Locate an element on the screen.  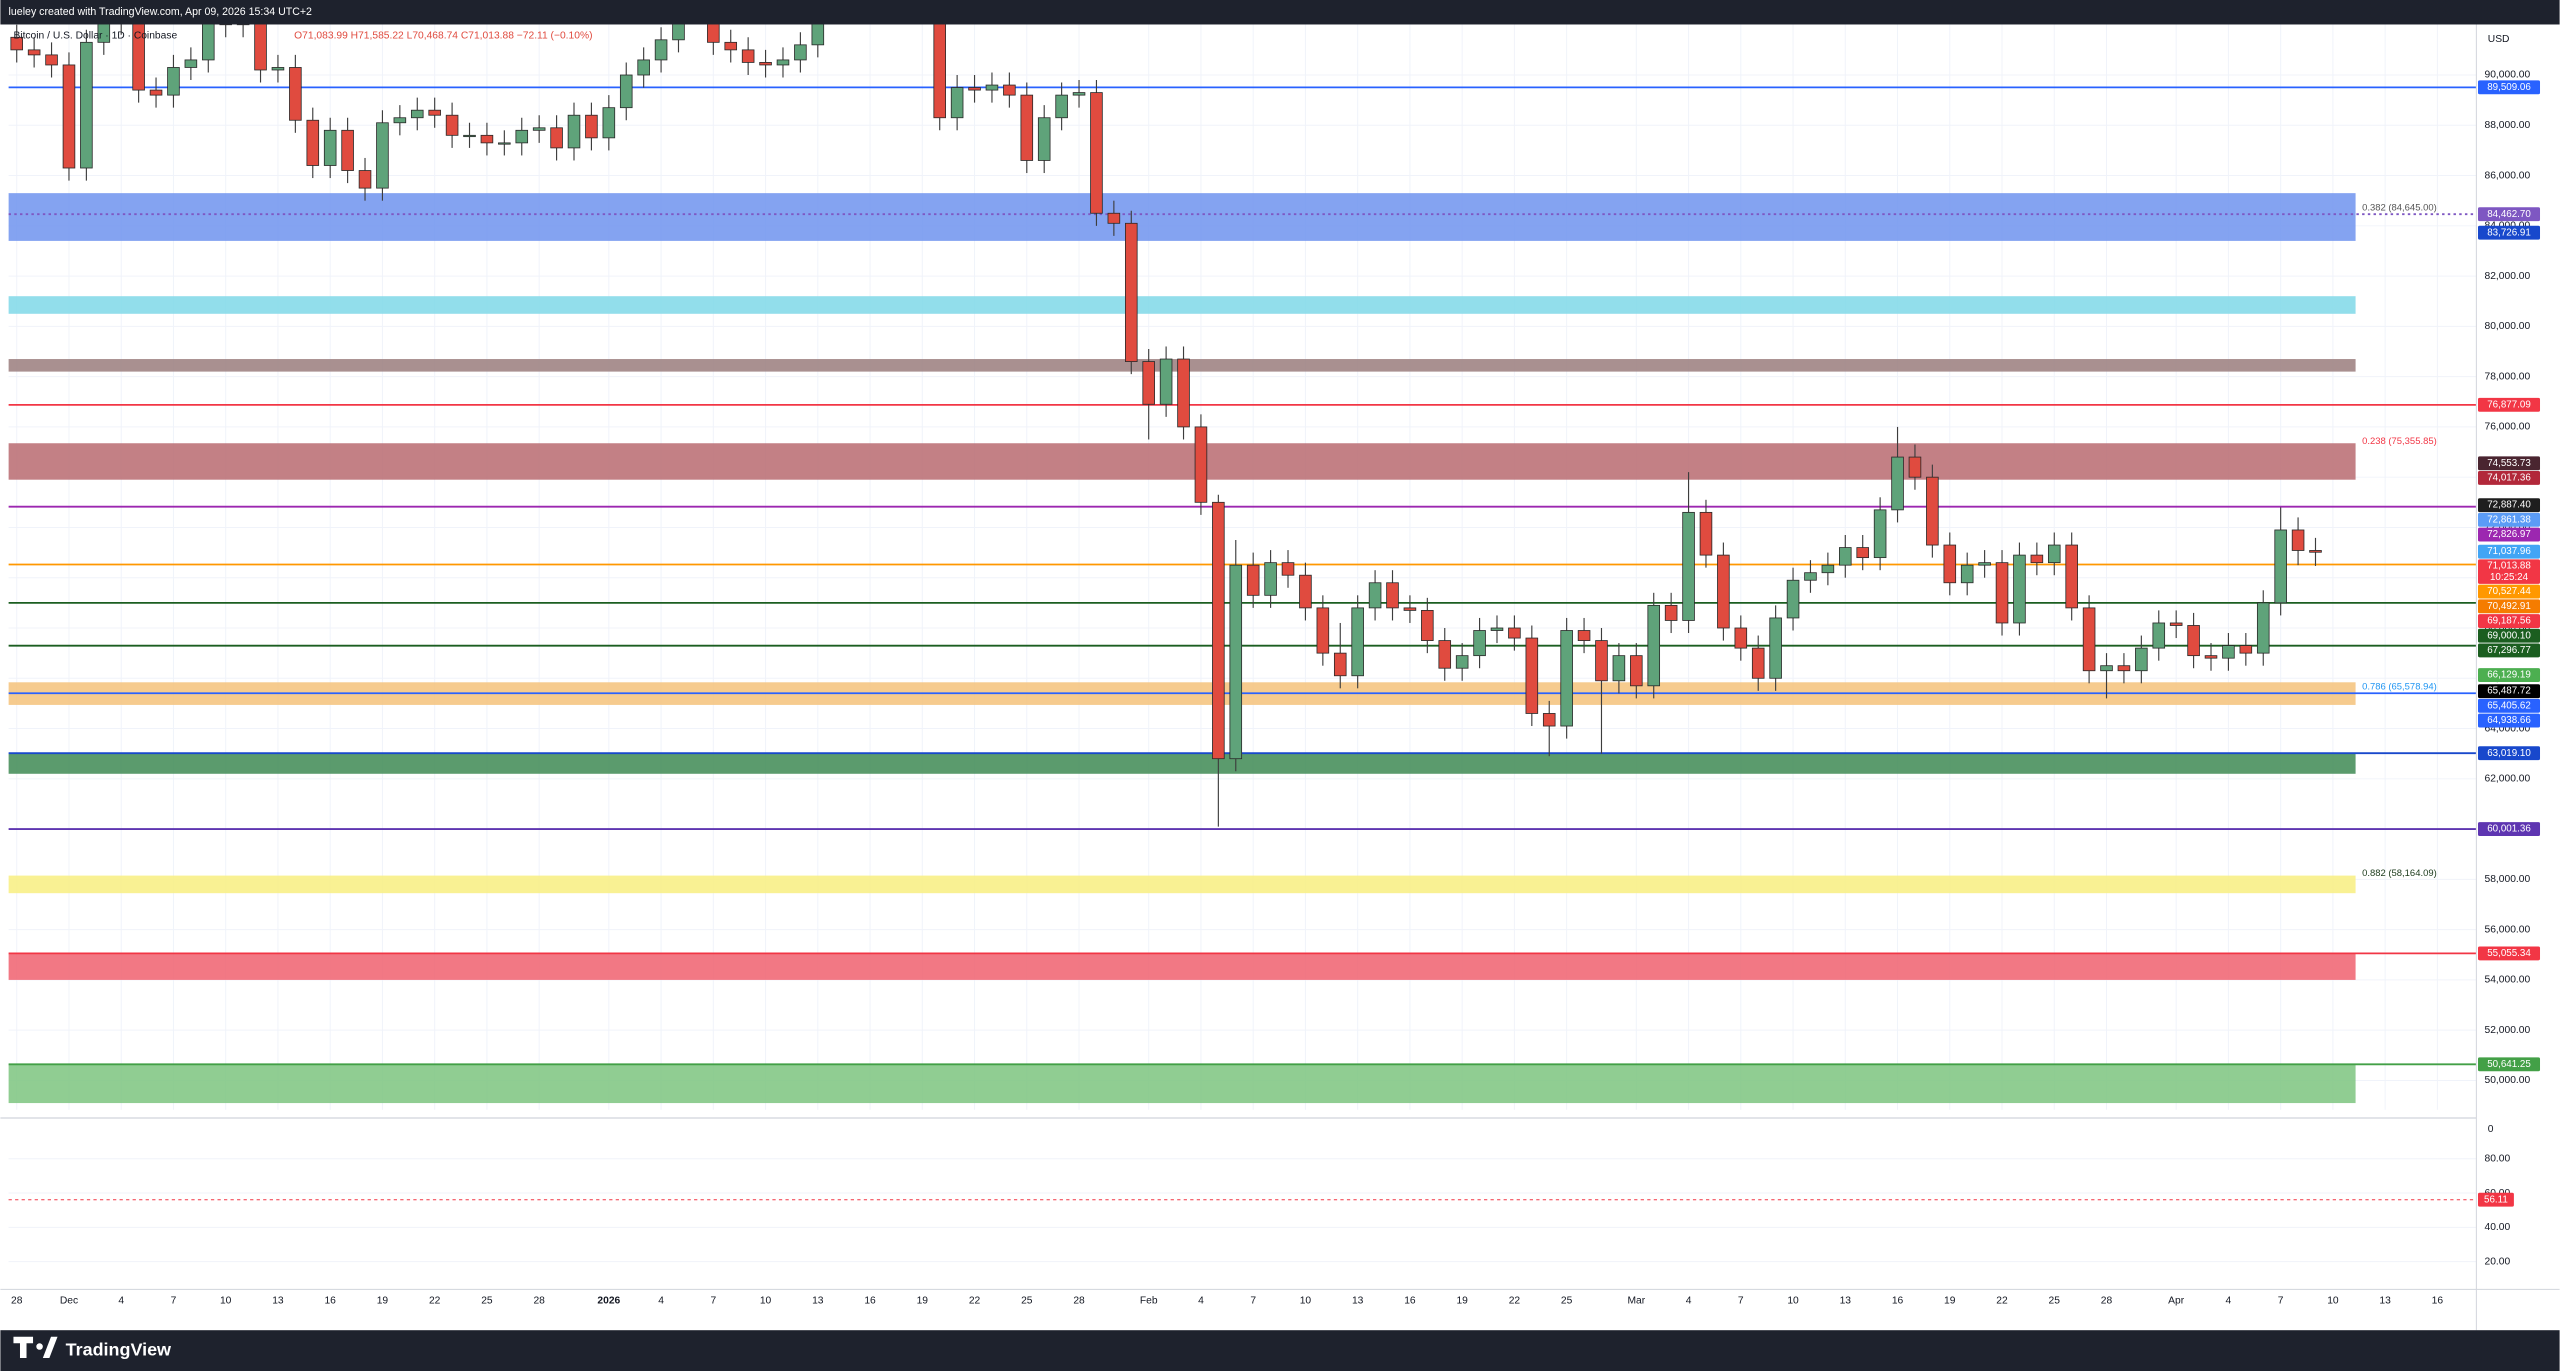
price-badge-label: 84,462.70 is located at coordinates (2509, 214).